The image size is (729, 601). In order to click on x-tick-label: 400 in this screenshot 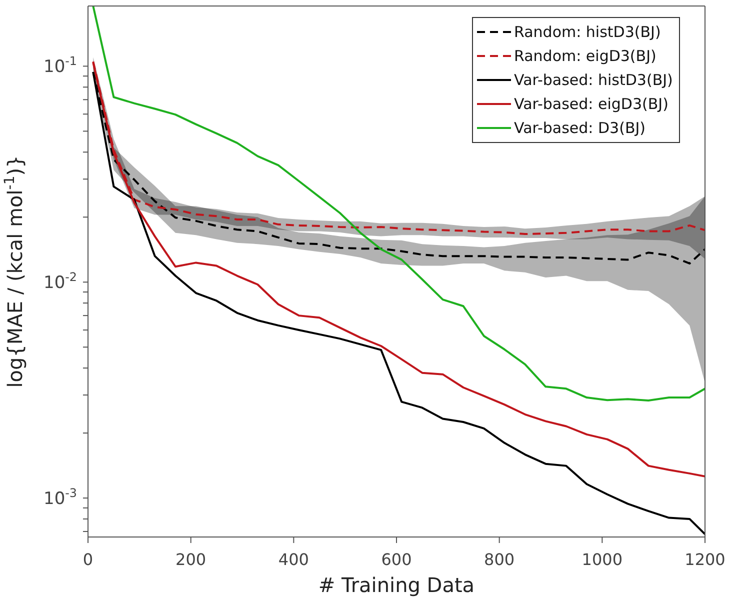, I will do `click(293, 559)`.